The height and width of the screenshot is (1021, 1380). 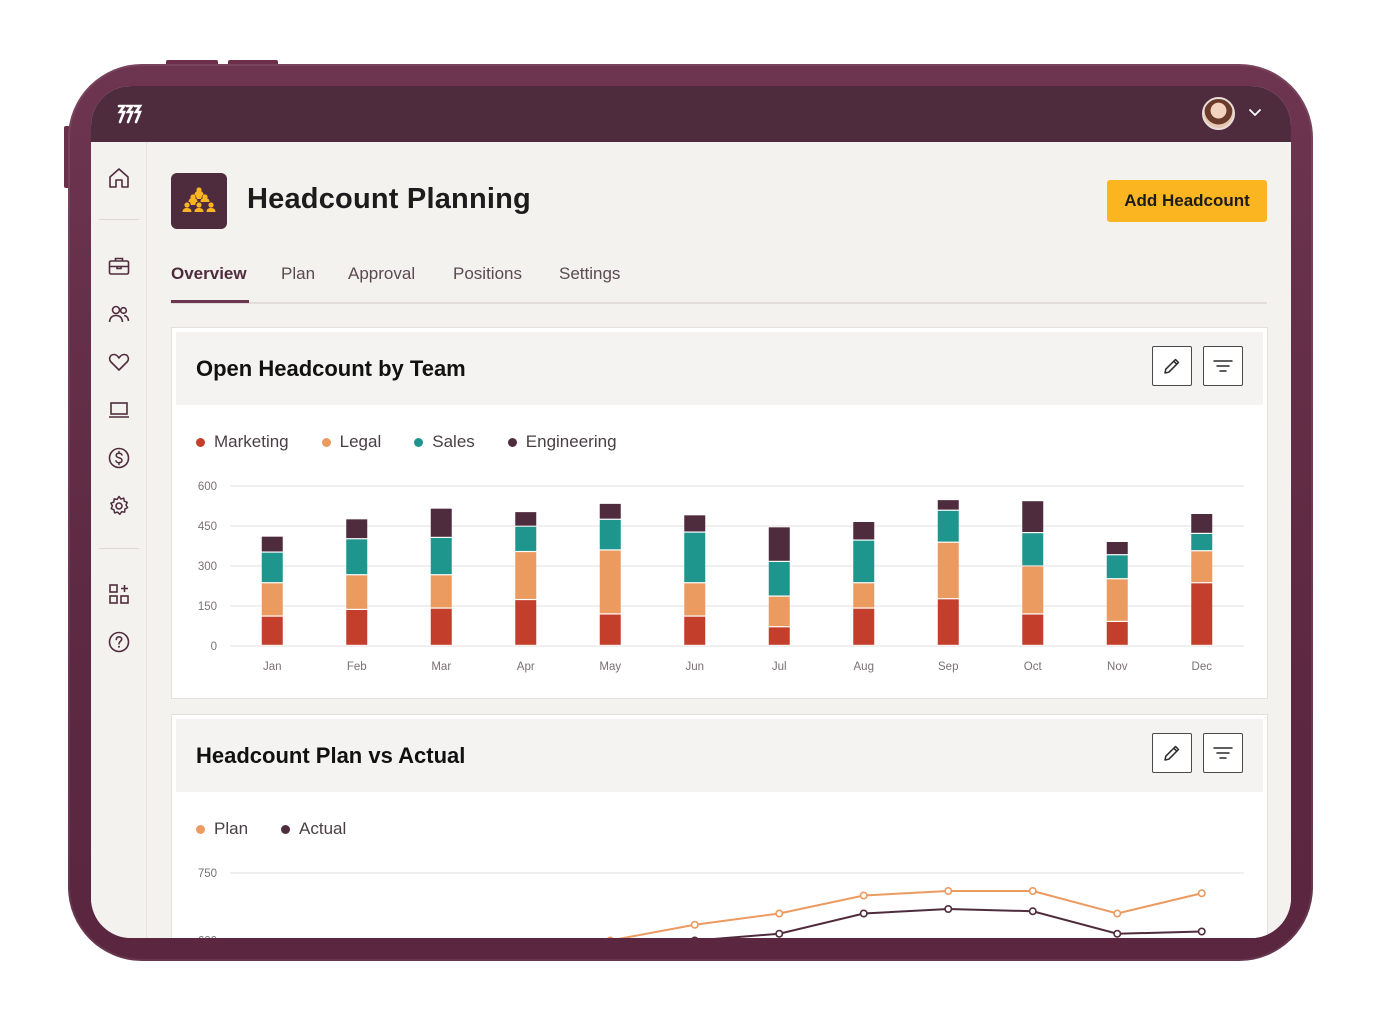 What do you see at coordinates (695, 523) in the screenshot?
I see `bar-engineering-jun` at bounding box center [695, 523].